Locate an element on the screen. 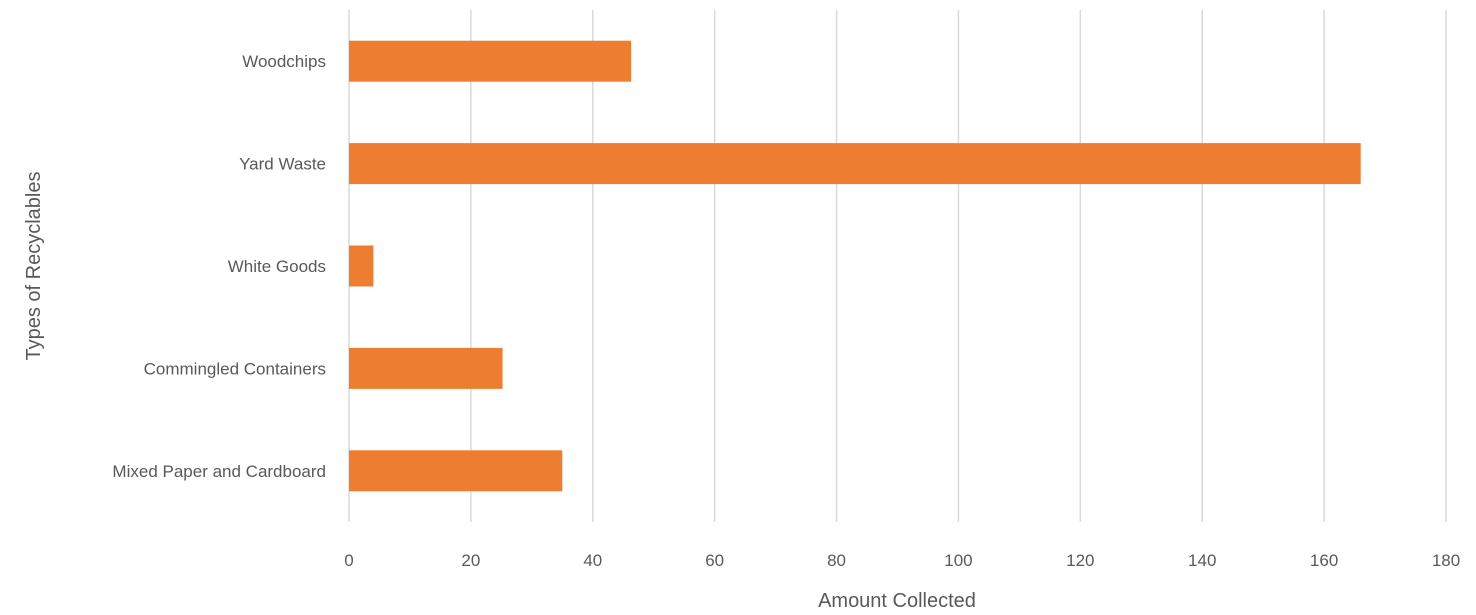 The image size is (1476, 615). category-label: Mixed Paper and Cardboard is located at coordinates (219, 471).